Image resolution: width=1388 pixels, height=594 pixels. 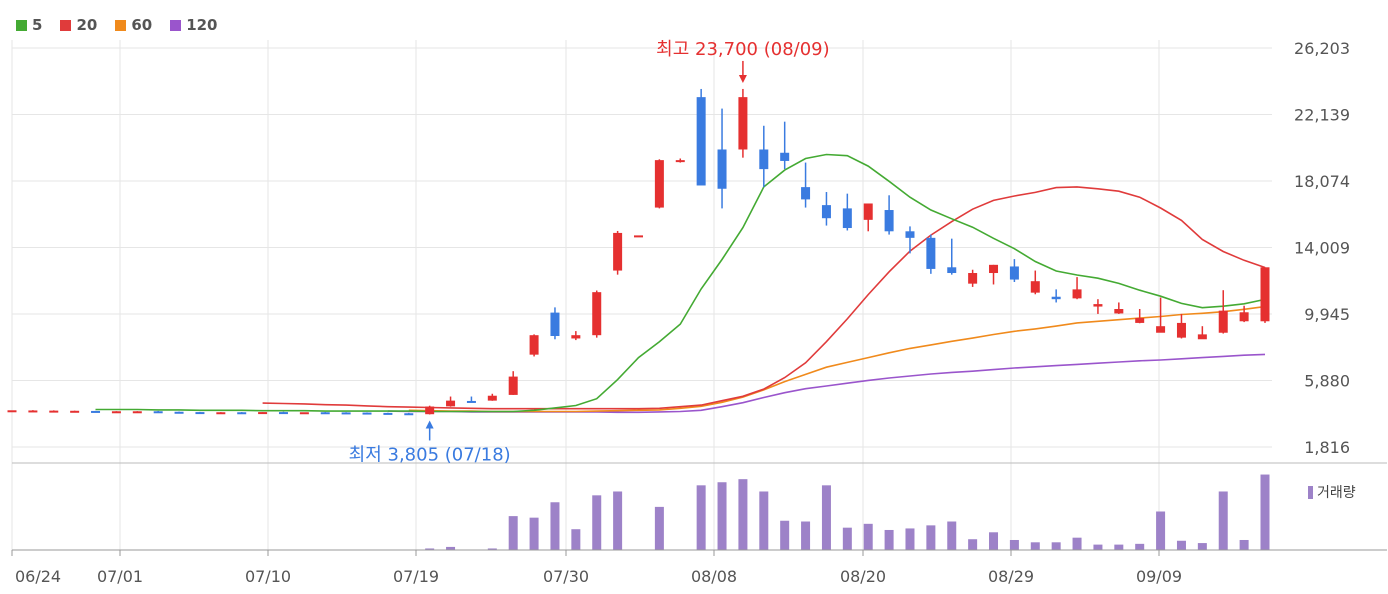 What do you see at coordinates (566, 576) in the screenshot?
I see `x-tick-label: 07/30` at bounding box center [566, 576].